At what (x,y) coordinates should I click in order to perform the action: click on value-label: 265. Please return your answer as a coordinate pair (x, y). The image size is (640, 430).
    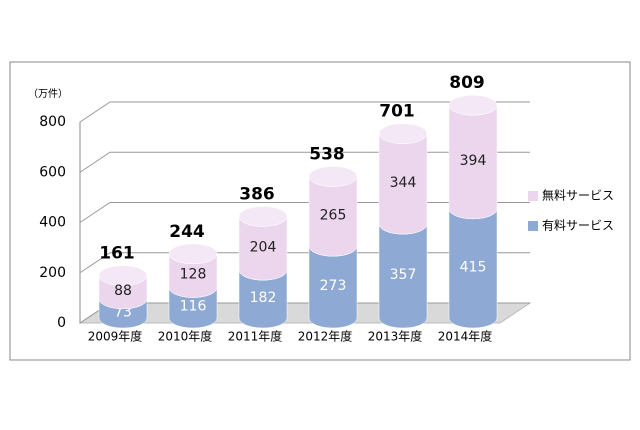
    Looking at the image, I should click on (333, 215).